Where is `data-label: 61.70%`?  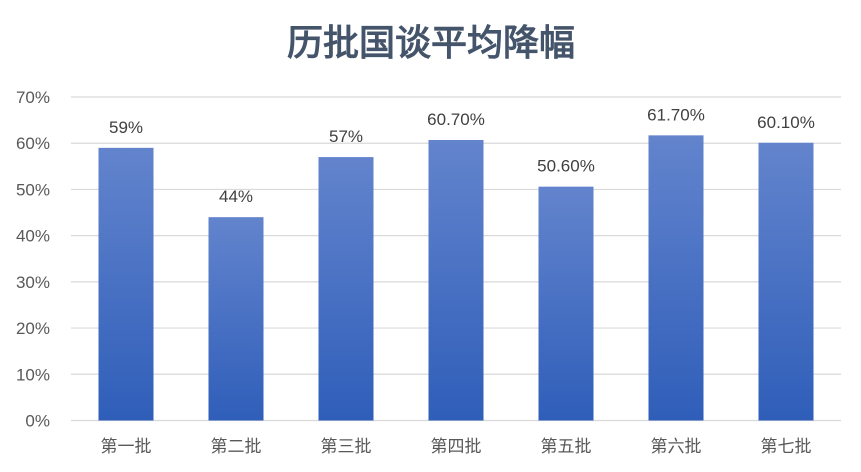 data-label: 61.70% is located at coordinates (676, 114).